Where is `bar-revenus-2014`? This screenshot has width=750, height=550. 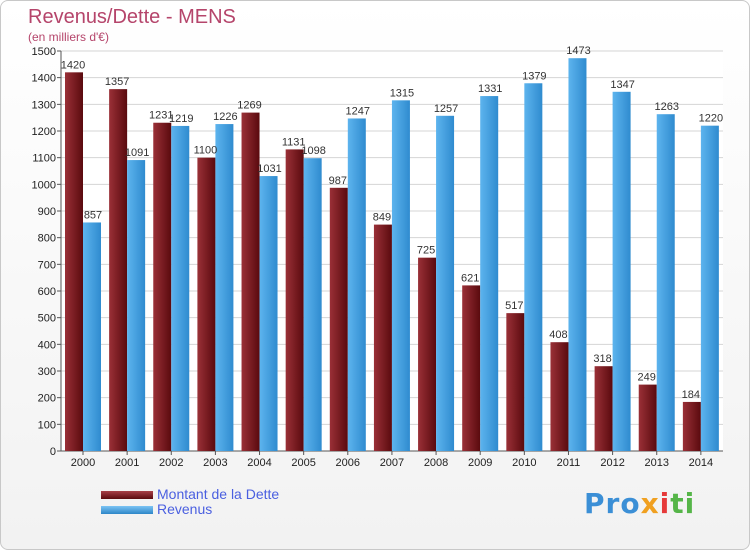
bar-revenus-2014 is located at coordinates (709, 288).